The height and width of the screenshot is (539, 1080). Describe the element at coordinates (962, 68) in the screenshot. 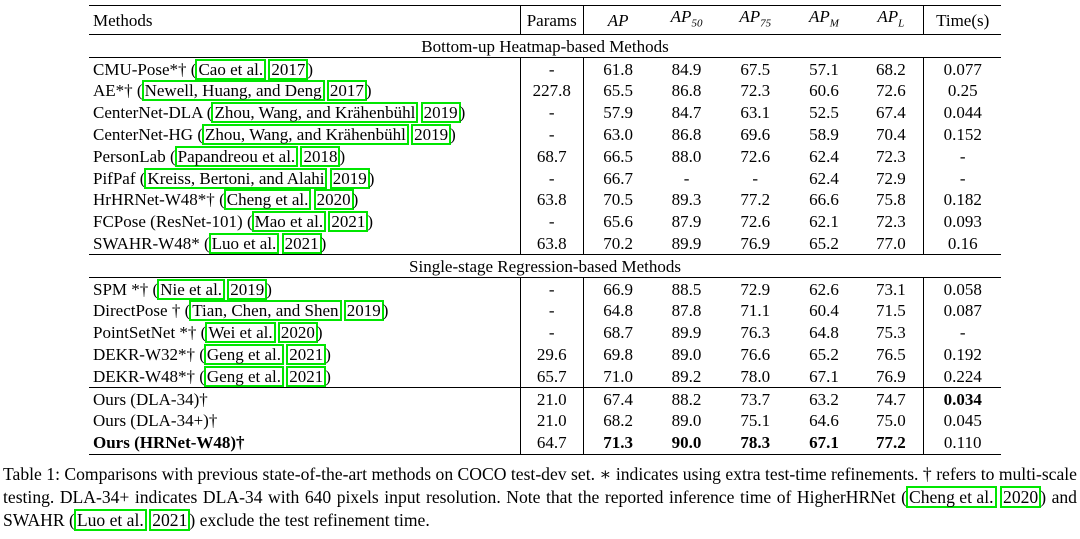

I see `time-cell: 0.077` at that location.